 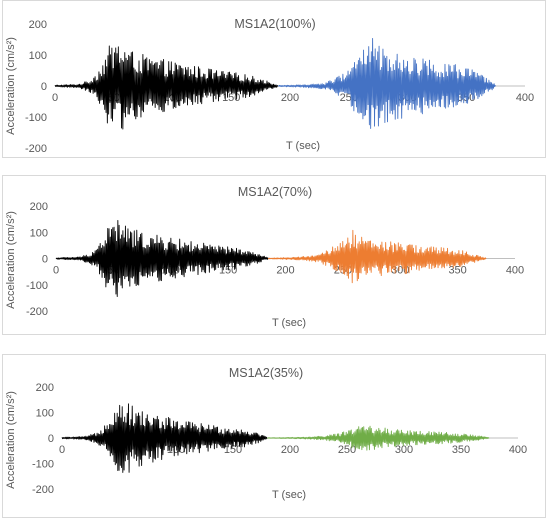 What do you see at coordinates (36, 118) in the screenshot?
I see `chart-1-y-tick-label: -100` at bounding box center [36, 118].